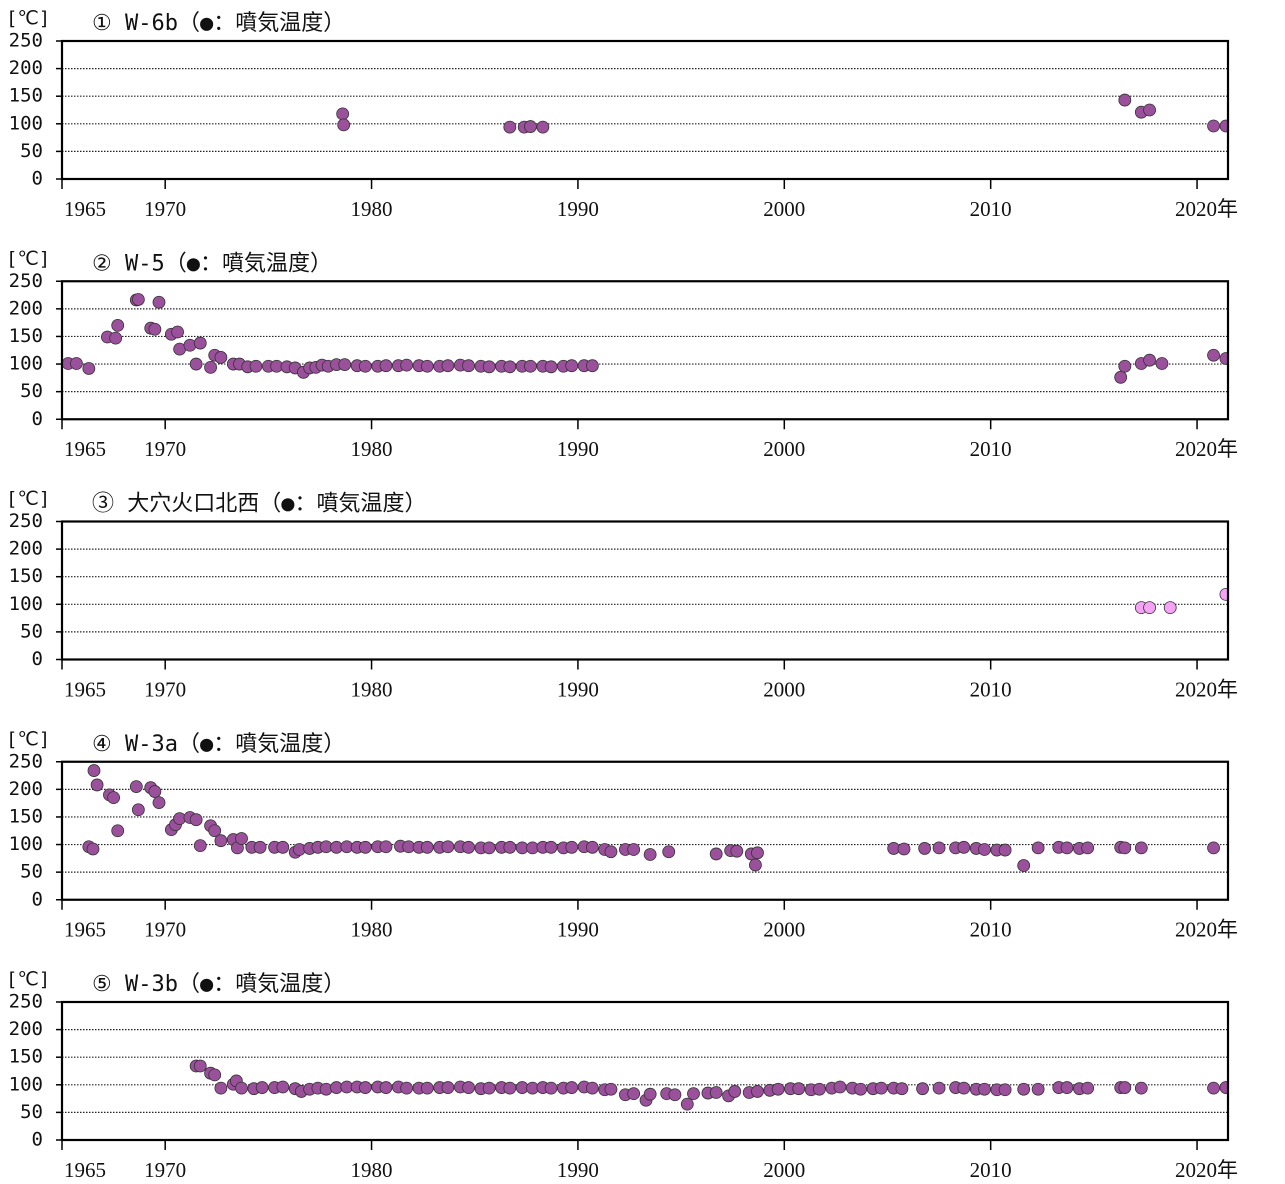 The image size is (1285, 1184). I want to click on y-tick-label: 150, so click(26, 816).